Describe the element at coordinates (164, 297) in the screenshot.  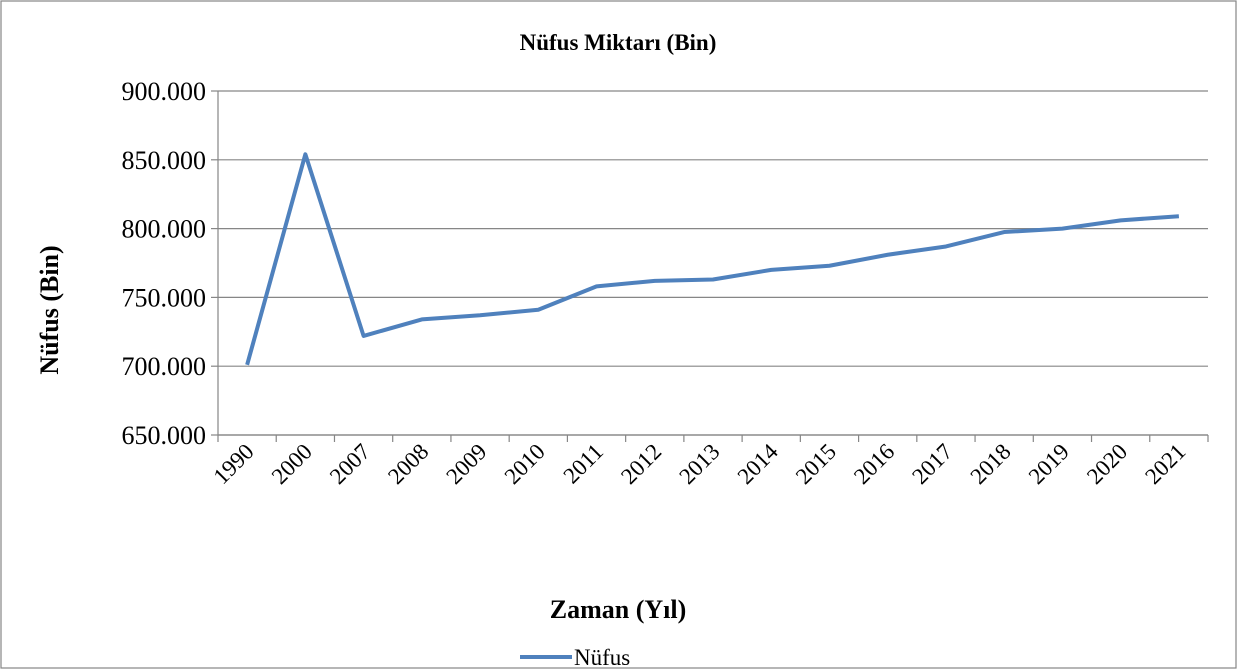
I see `y-tick-label: 750.000` at that location.